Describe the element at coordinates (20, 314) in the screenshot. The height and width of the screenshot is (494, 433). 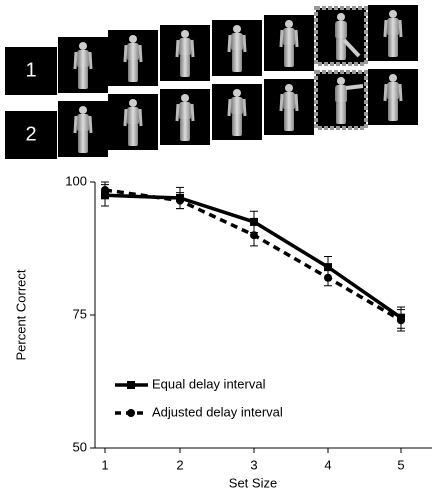
I see `y-axis-label: Percent Correct` at that location.